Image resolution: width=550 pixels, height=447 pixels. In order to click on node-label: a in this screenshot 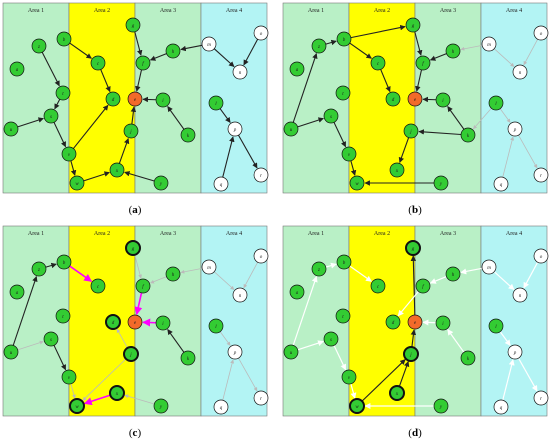, I will do `click(297, 70)`.